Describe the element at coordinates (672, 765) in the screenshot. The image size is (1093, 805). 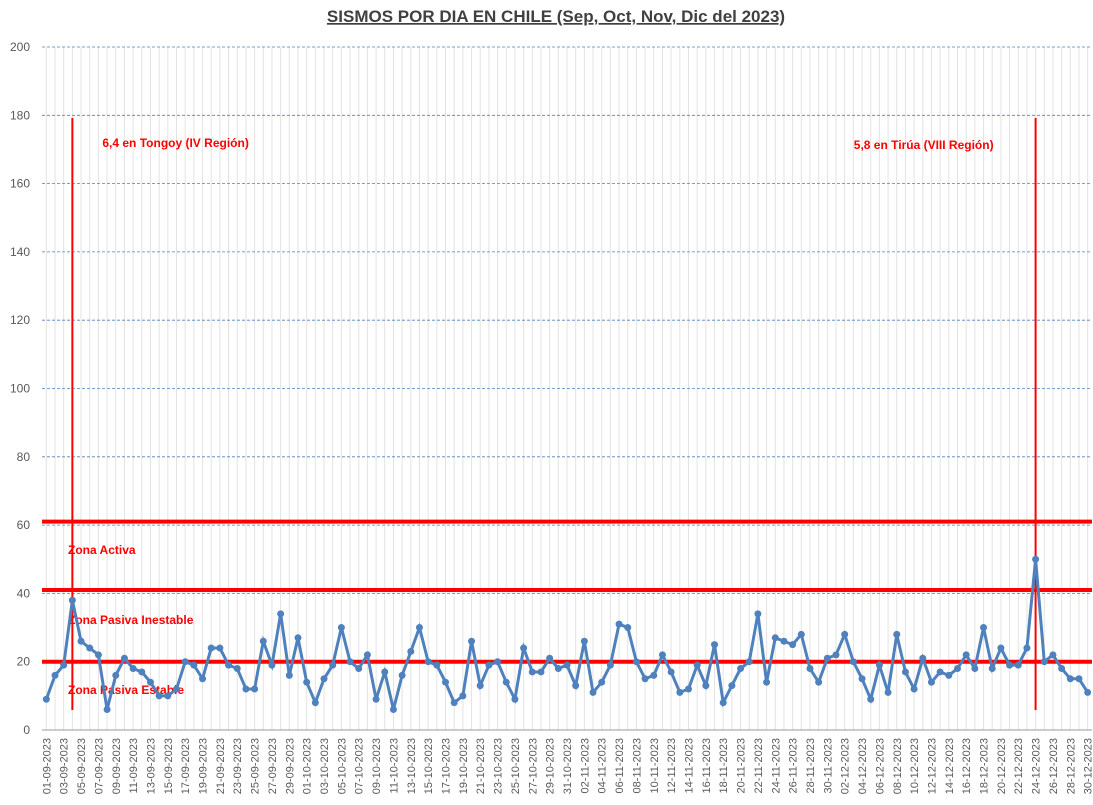
I see `x-tick-label: 12-11-2023` at that location.